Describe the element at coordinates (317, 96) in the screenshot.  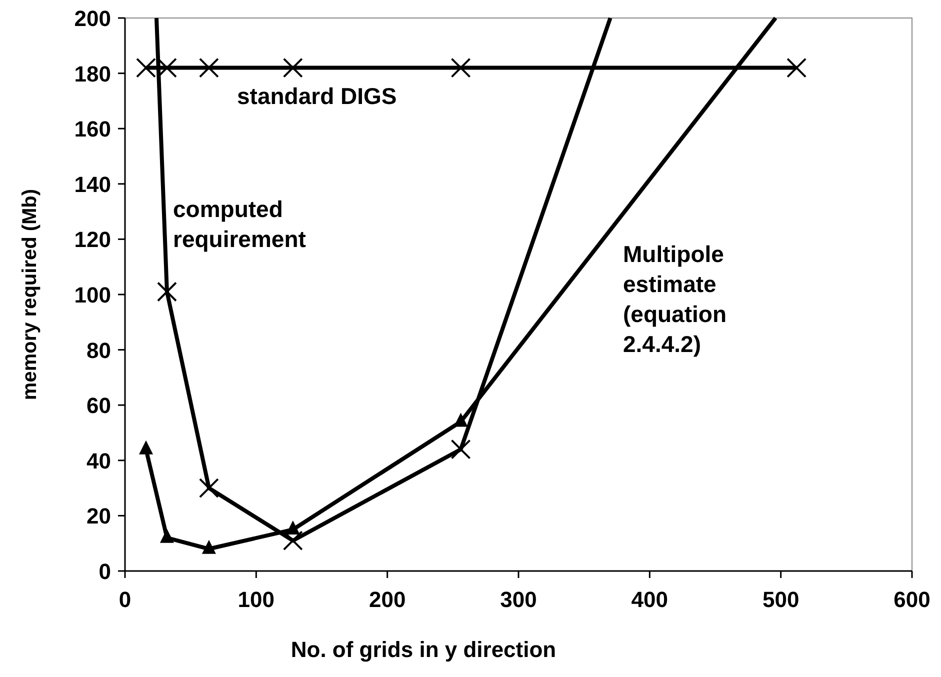
I see `series-label: standard DIGS` at that location.